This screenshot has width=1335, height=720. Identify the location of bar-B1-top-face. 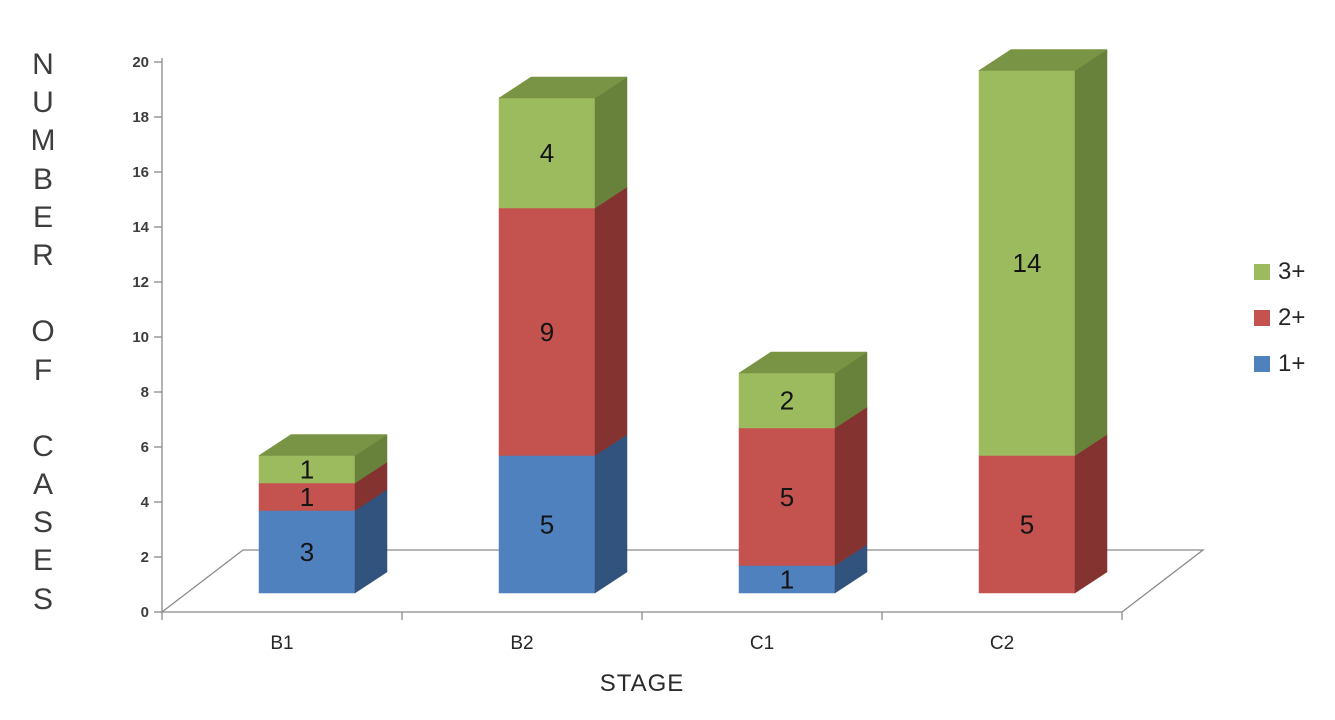
(323, 445).